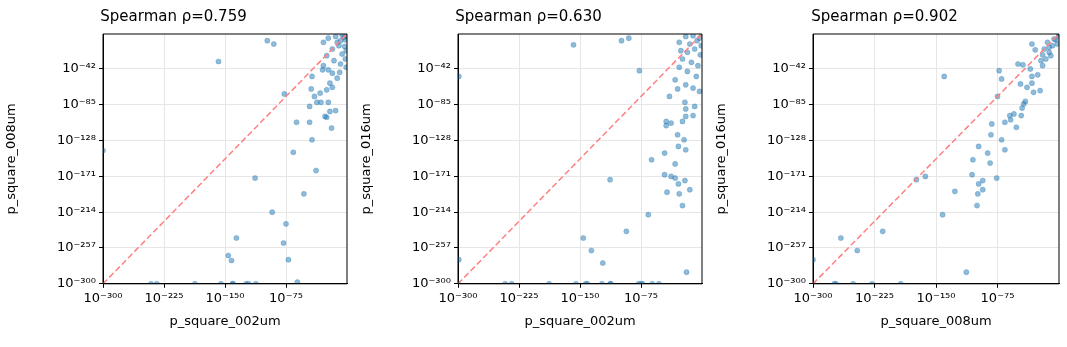 The width and height of the screenshot is (1067, 347). I want to click on chart-title: Spearman ρ=0.759, so click(173, 15).